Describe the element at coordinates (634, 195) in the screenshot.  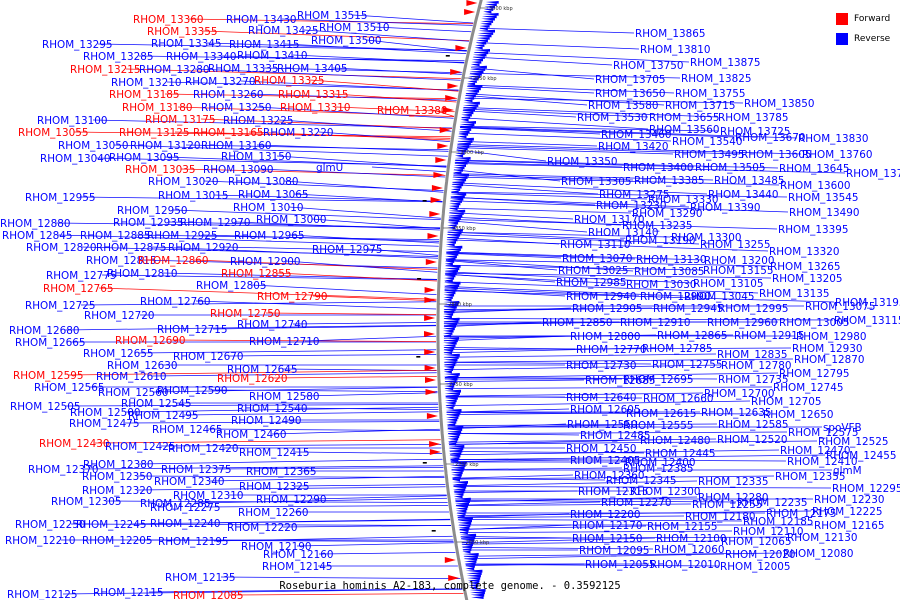
I see `gene-label: RHOM_13275` at that location.